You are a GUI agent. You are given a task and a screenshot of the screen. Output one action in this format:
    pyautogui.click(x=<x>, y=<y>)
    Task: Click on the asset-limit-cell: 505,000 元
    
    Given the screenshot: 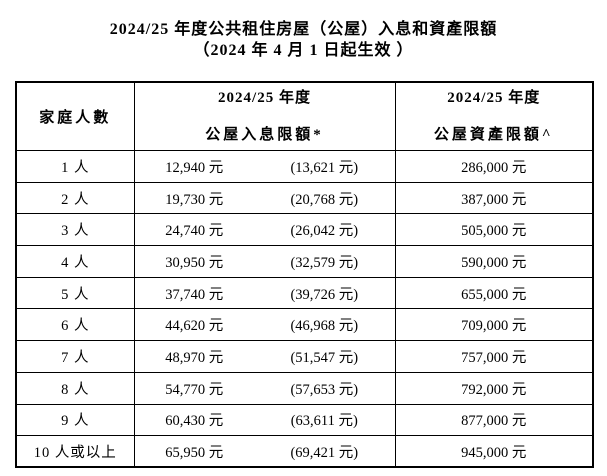 What is the action you would take?
    pyautogui.click(x=494, y=230)
    